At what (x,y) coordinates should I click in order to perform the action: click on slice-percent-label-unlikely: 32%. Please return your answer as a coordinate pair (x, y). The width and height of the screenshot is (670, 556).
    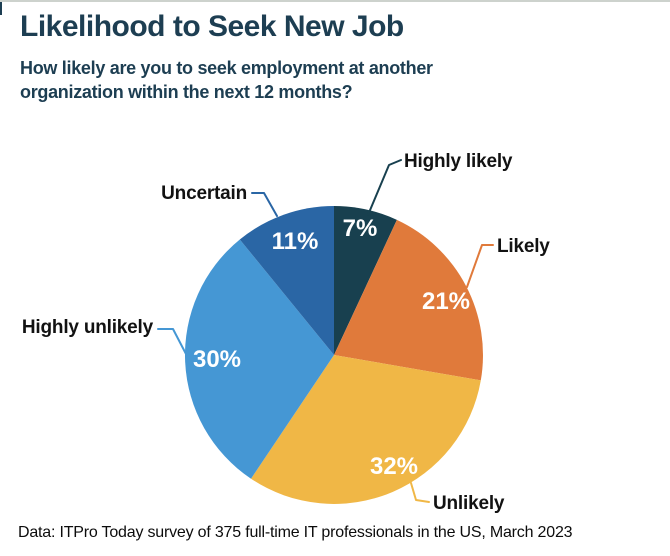
    Looking at the image, I should click on (394, 466).